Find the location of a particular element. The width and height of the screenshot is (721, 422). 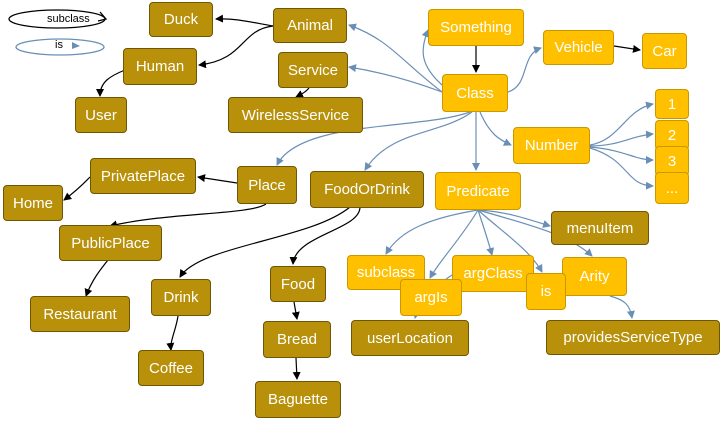

node-menu-item: menuItem is located at coordinates (600, 228).